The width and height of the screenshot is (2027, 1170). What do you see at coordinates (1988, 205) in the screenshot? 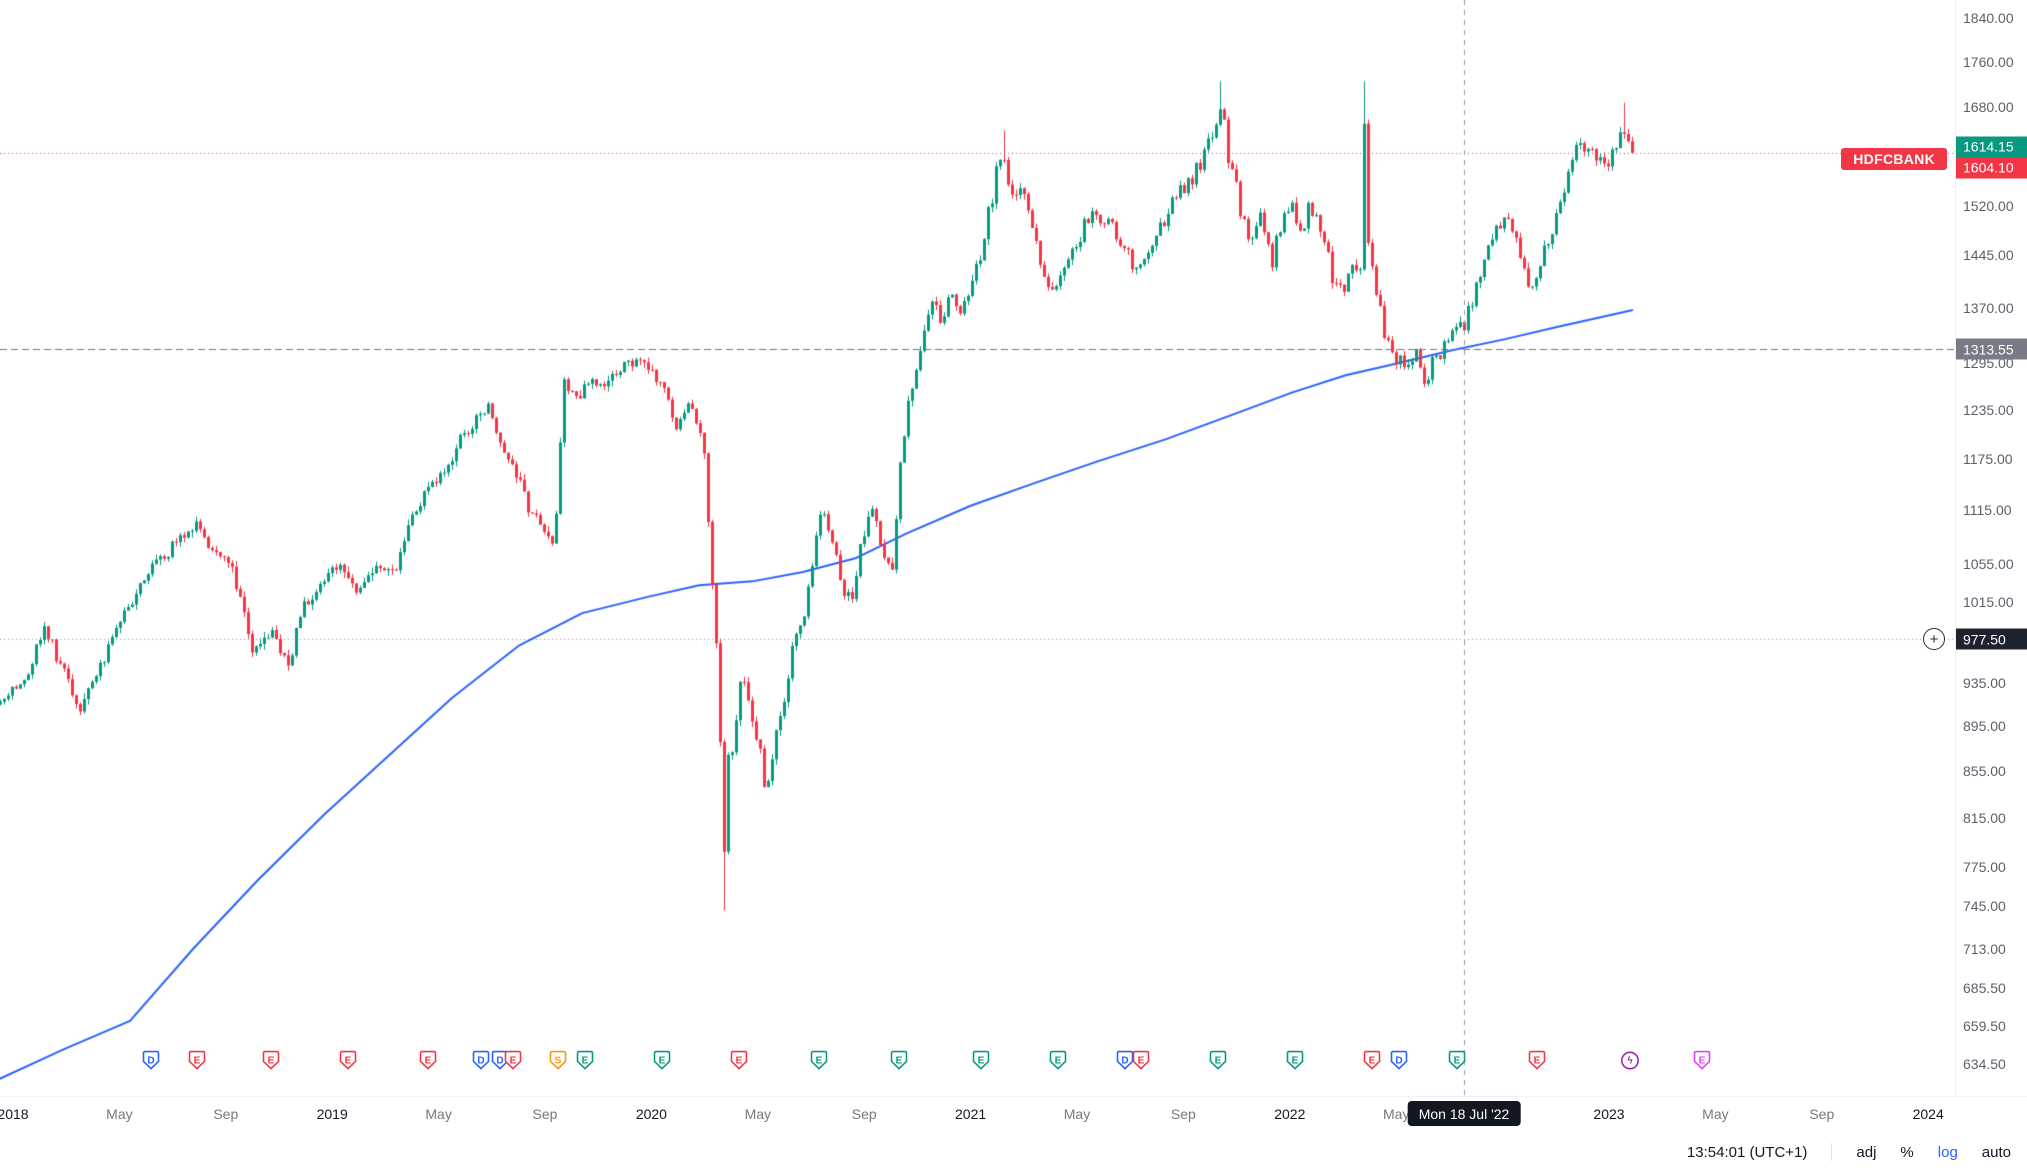
I see `price-tick-label: 1520.00` at bounding box center [1988, 205].